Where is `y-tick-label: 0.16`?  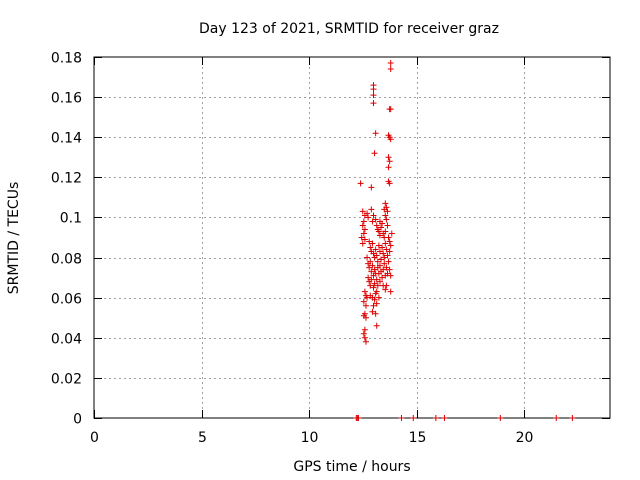 y-tick-label: 0.16 is located at coordinates (66, 99).